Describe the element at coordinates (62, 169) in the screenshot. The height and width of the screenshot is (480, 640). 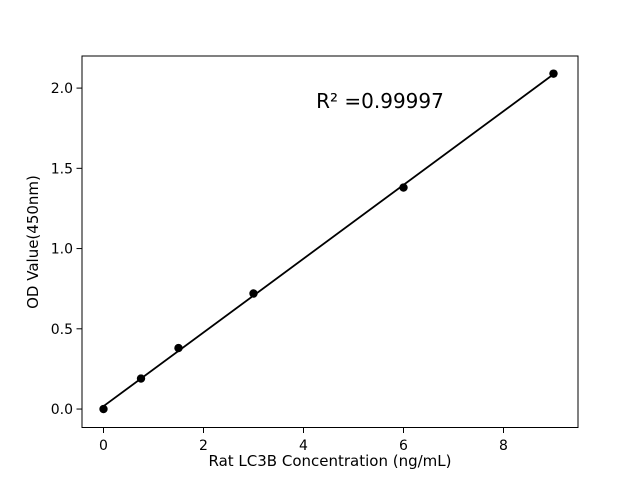
I see `y-tick-label: 1.5` at that location.